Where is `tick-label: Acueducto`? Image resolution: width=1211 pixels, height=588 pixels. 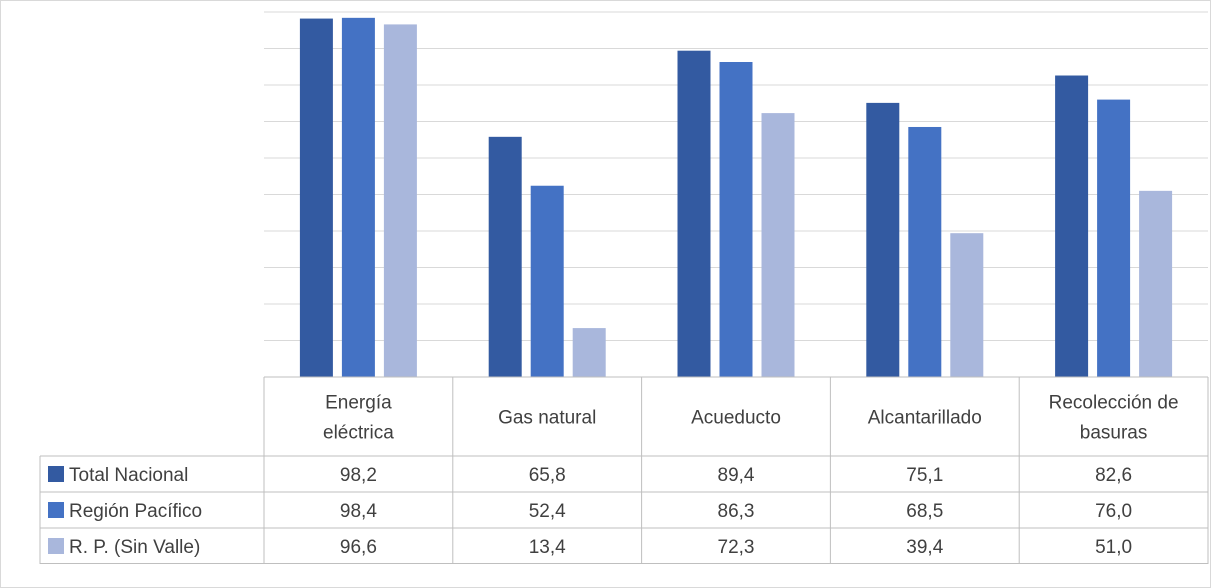
tick-label: Acueducto is located at coordinates (736, 418).